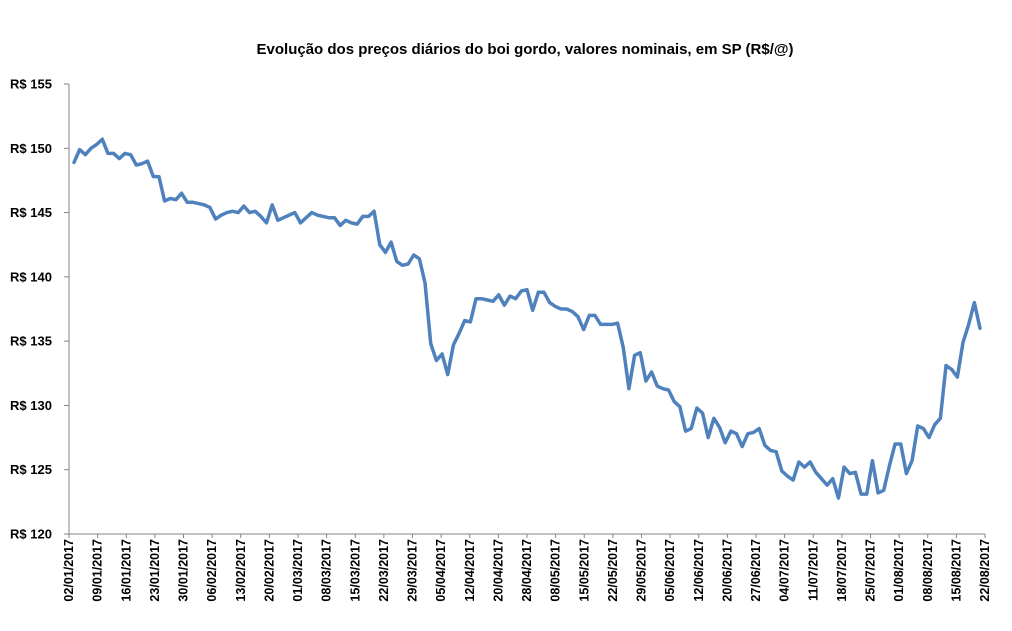 Image resolution: width=1012 pixels, height=631 pixels. Describe the element at coordinates (527, 570) in the screenshot. I see `x-tick-label: 28/04/2017` at that location.